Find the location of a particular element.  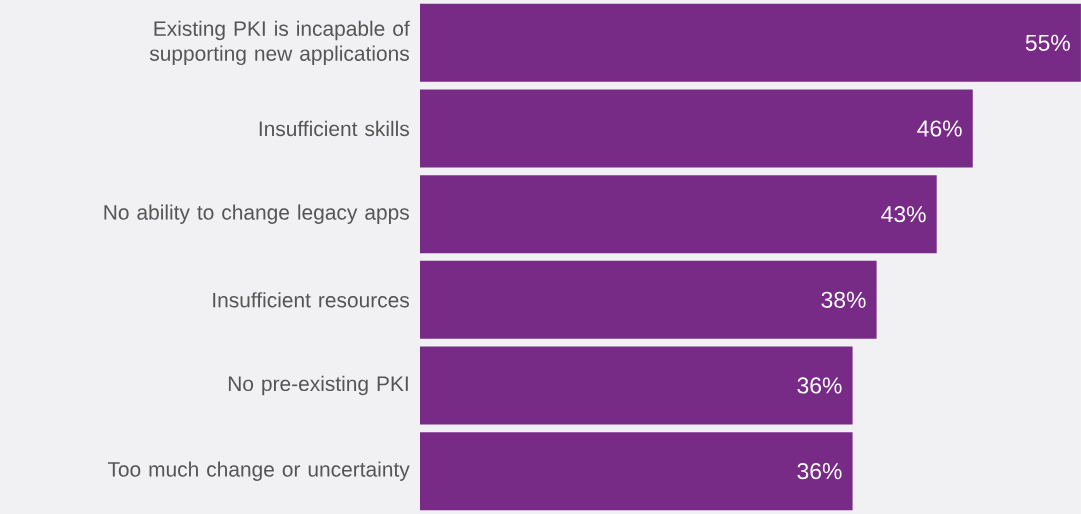

data-label: 43% is located at coordinates (903, 214).